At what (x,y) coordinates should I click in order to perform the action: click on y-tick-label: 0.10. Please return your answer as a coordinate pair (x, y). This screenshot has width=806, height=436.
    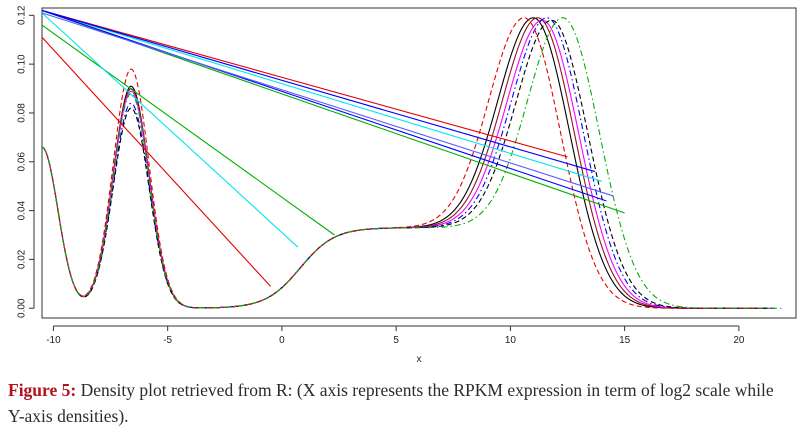
    Looking at the image, I should click on (22, 64).